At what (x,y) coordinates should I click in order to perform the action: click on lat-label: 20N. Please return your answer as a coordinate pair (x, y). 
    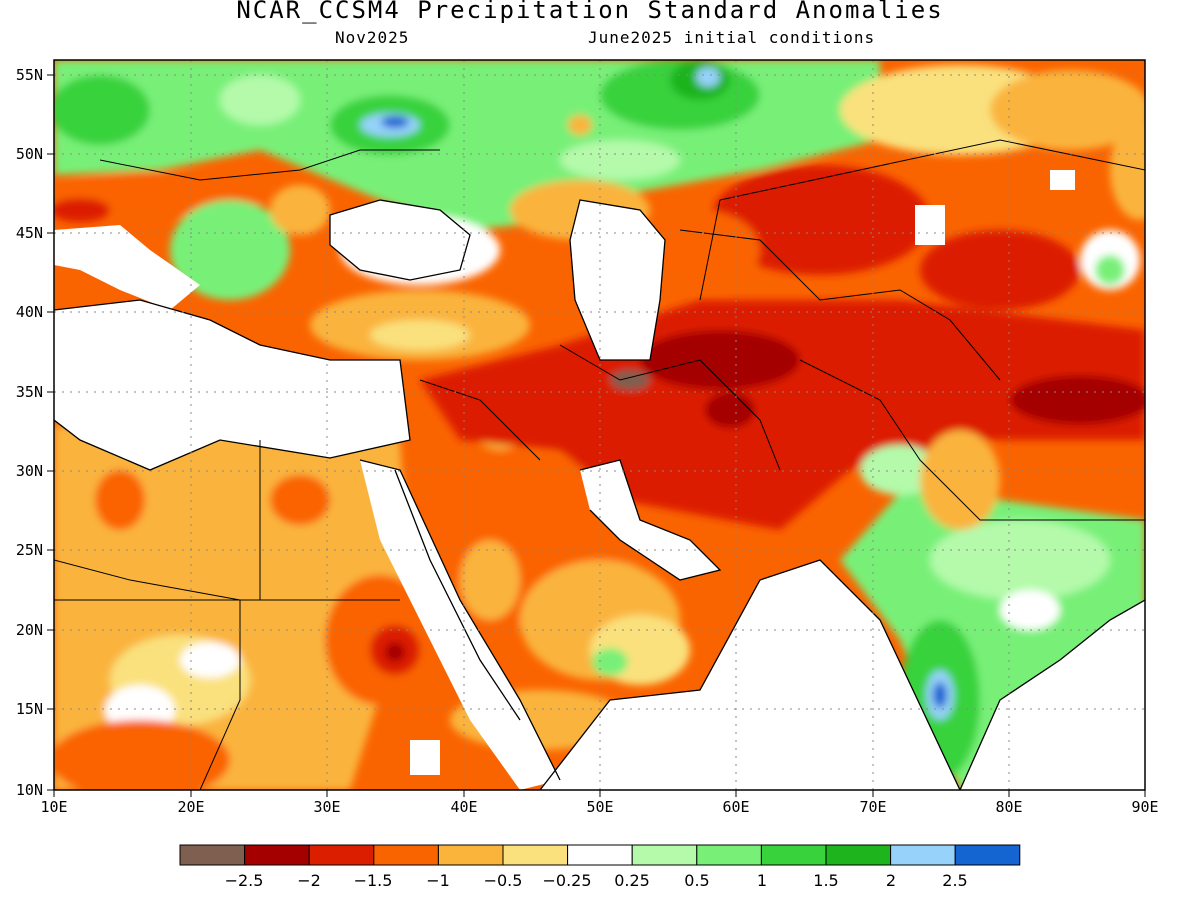
    Looking at the image, I should click on (29, 630).